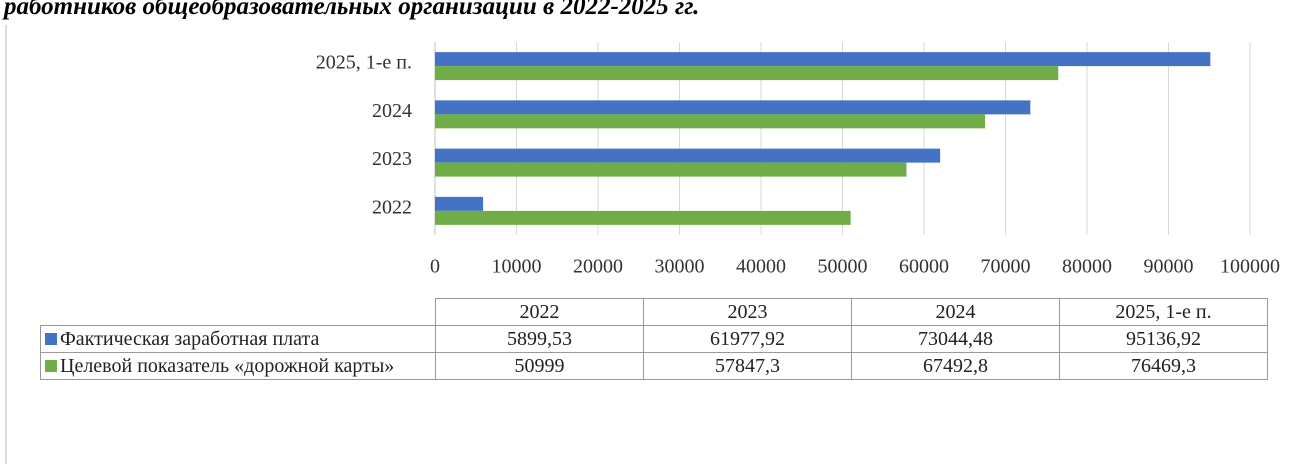 This screenshot has height=464, width=1315. I want to click on x-tick-label: 20000, so click(598, 267).